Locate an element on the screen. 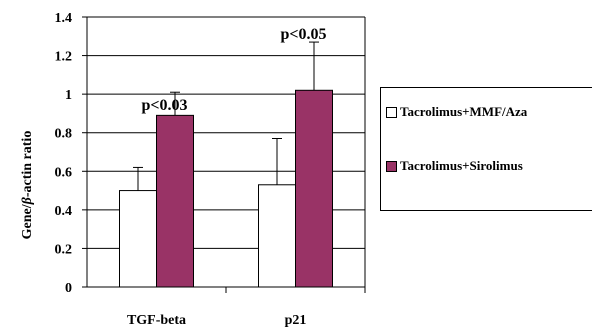  legend-label-sirolimus: Tacrolimus+Sirolimus is located at coordinates (461, 165).